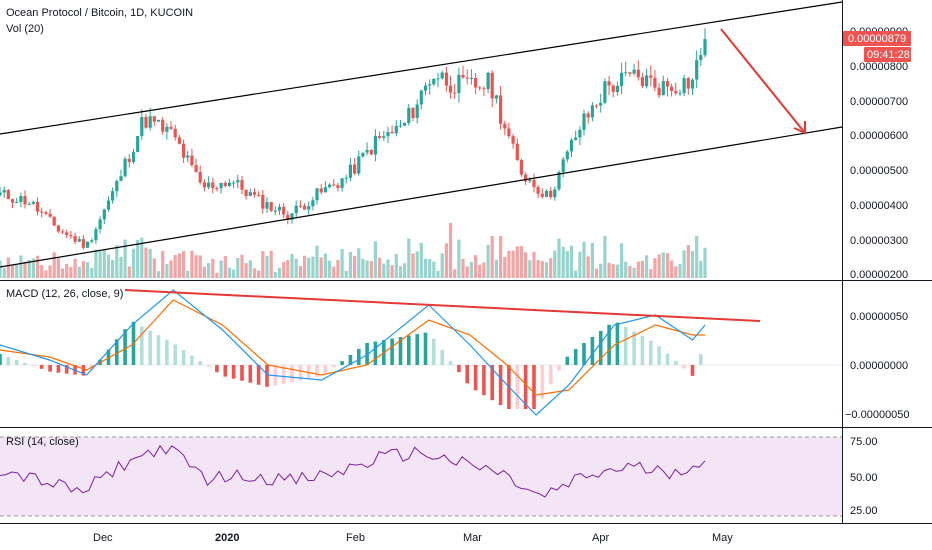 This screenshot has width=932, height=550. I want to click on countdown-badge, so click(887, 54).